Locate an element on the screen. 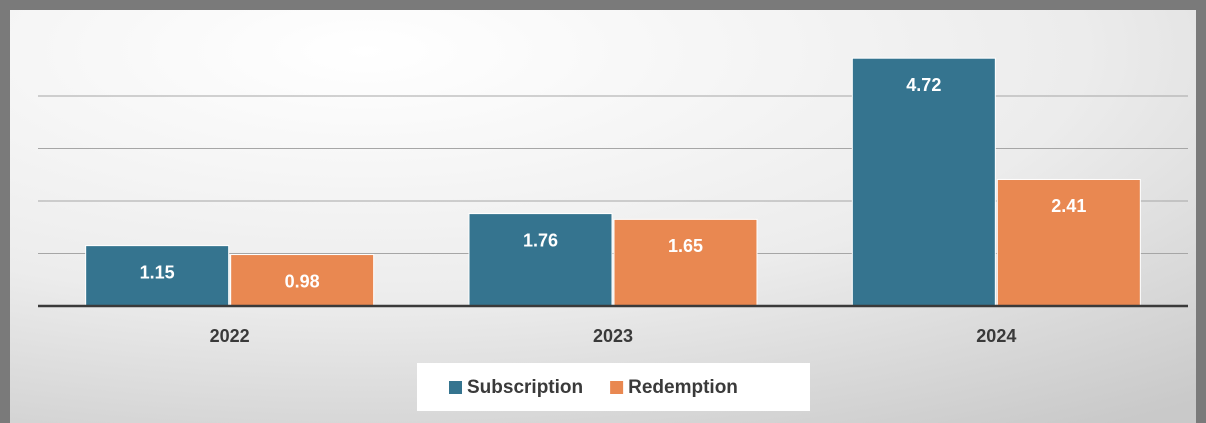 The image size is (1206, 423). data-label: 0.98 is located at coordinates (302, 281).